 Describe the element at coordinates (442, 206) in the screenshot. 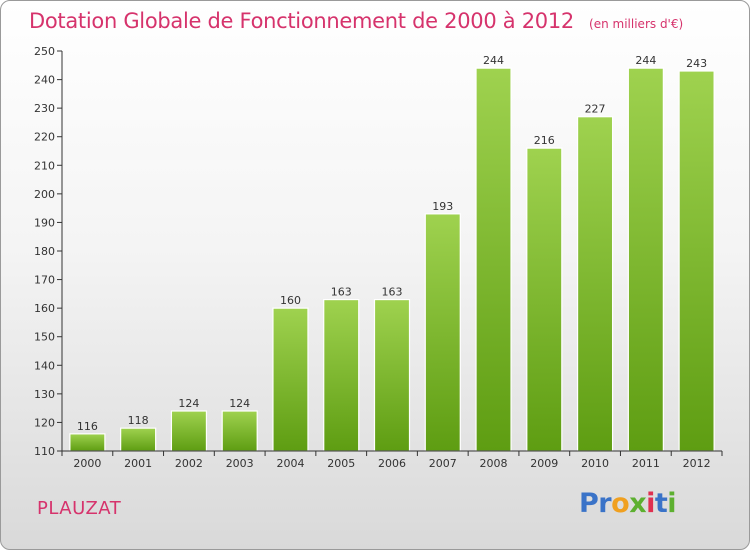

I see `value-label: 193` at that location.